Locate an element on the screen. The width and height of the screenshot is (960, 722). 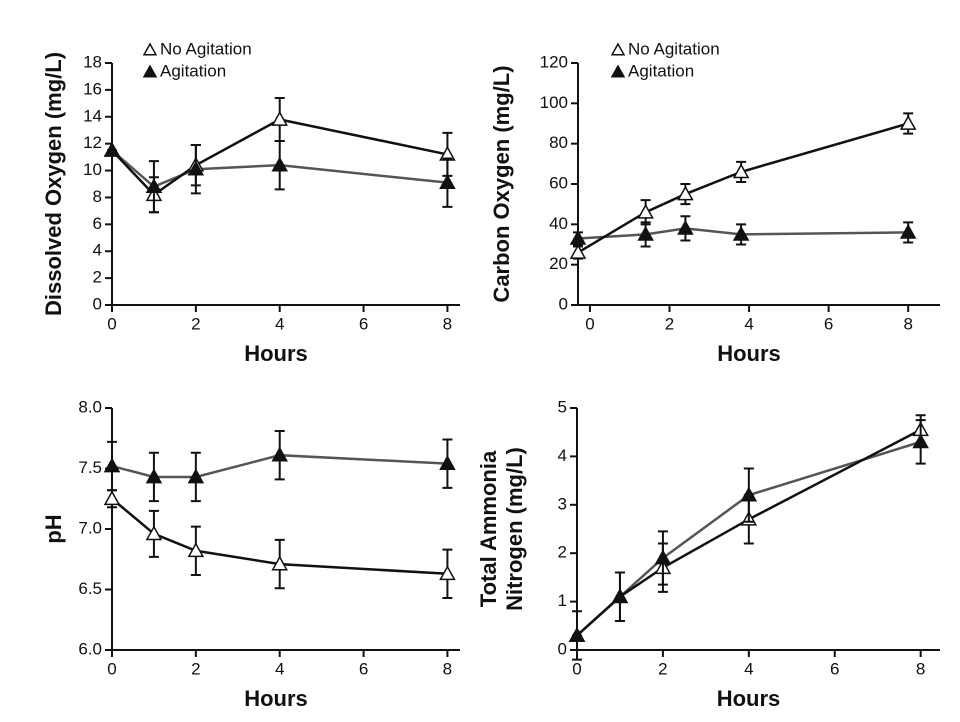
y-tick-label: 40 is located at coordinates (558, 223).